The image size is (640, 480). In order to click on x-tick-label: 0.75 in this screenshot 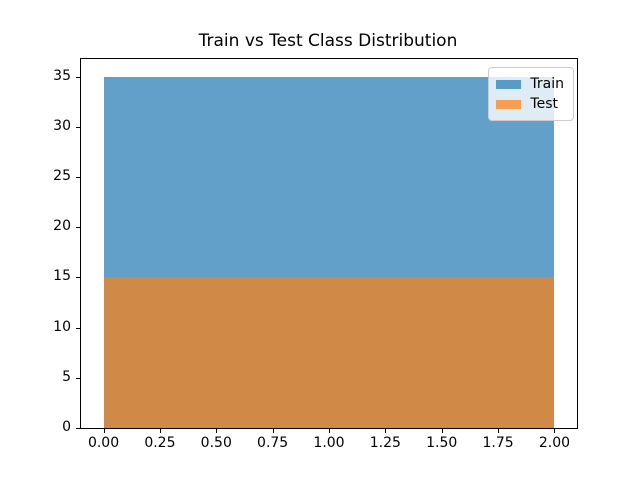, I will do `click(273, 443)`.